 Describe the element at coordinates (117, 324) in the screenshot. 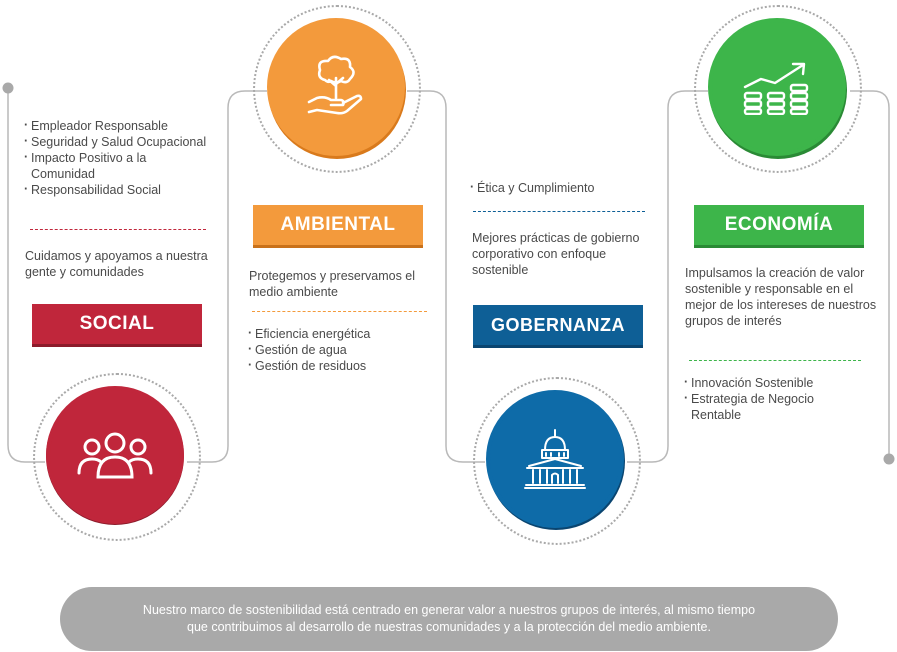

I see `social-label: SOCIAL` at that location.